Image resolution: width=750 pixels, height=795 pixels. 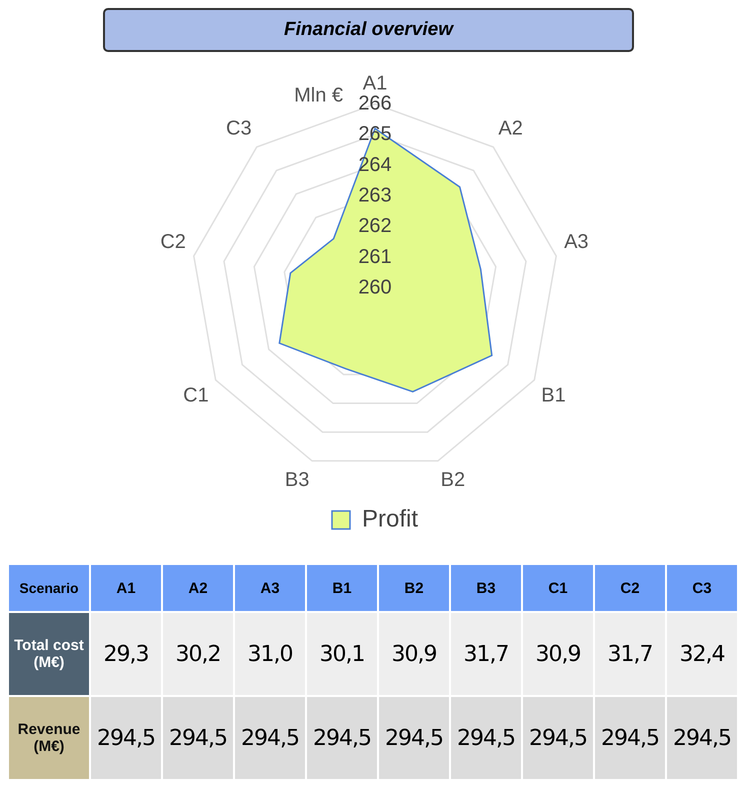 I want to click on text: Mln €, so click(x=318, y=95).